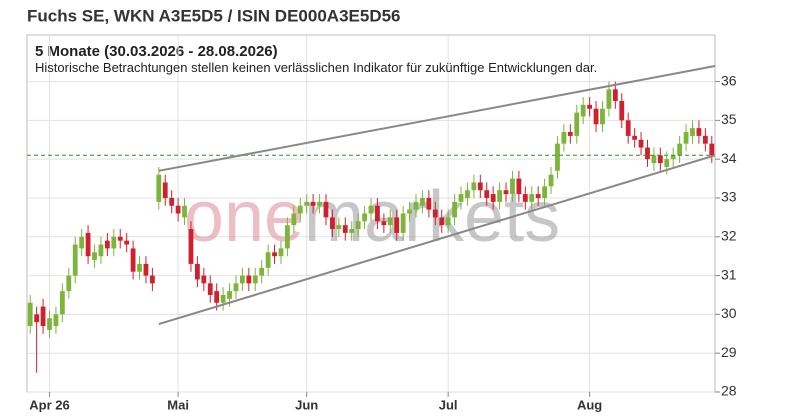 The image size is (800, 420). I want to click on y-tick-label: 34, so click(729, 158).